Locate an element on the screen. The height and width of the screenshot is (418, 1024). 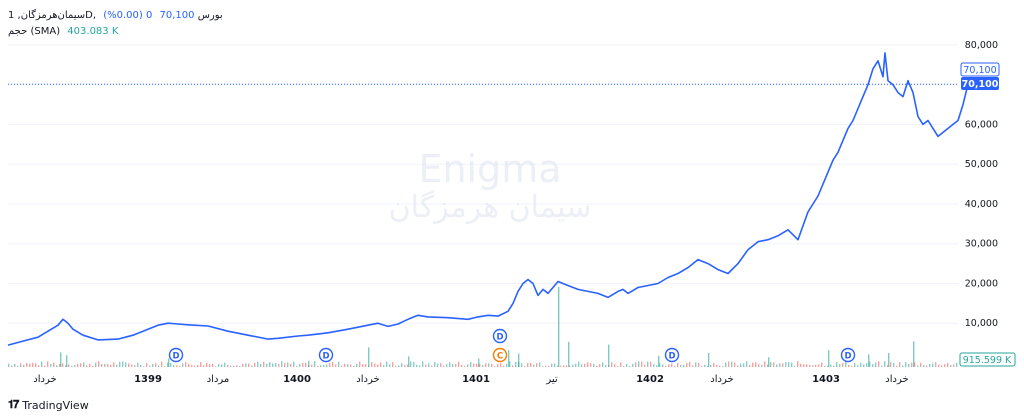
x-tick-label: خرداد is located at coordinates (896, 379).